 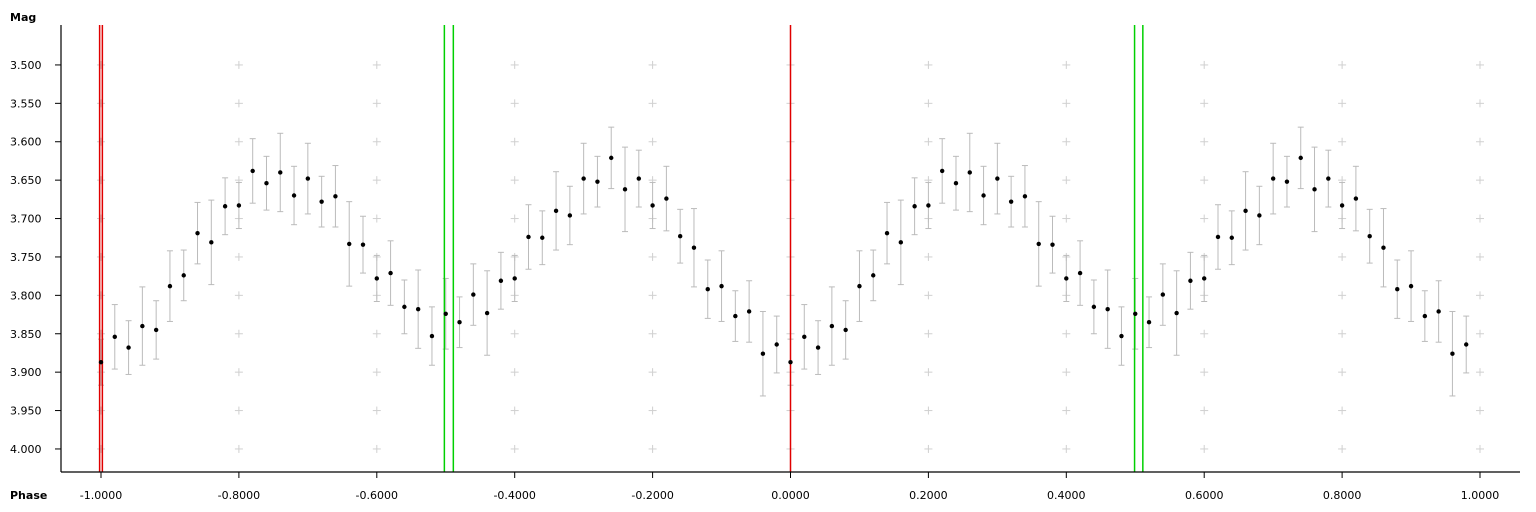 What do you see at coordinates (26, 334) in the screenshot?
I see `y-tick-label: 3.850` at bounding box center [26, 334].